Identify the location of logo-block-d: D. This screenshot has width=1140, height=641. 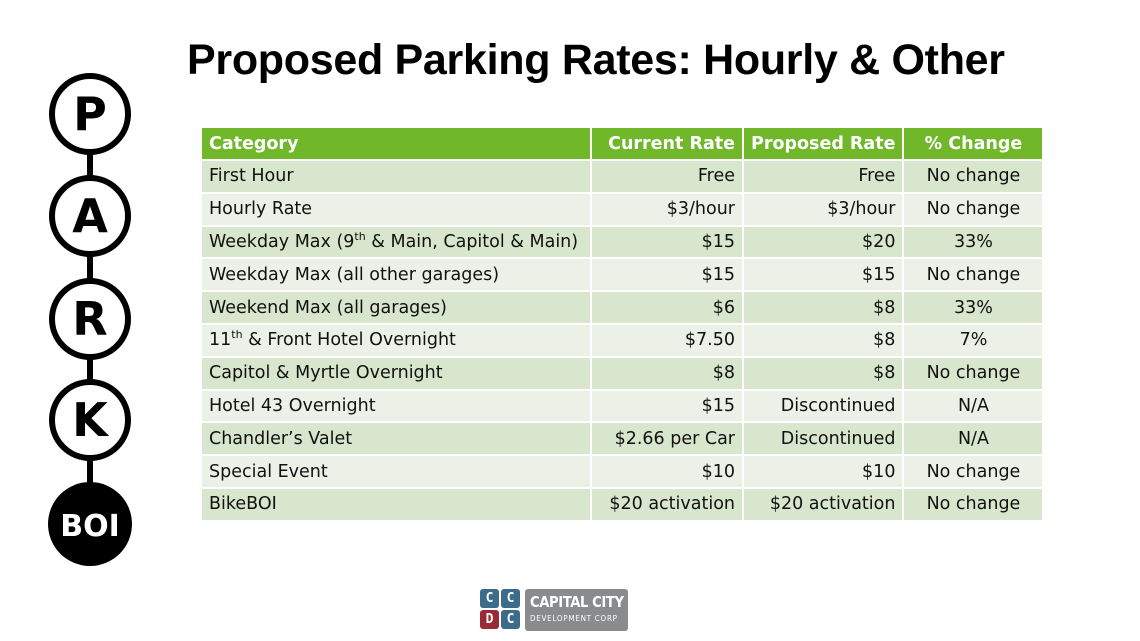
(489, 619).